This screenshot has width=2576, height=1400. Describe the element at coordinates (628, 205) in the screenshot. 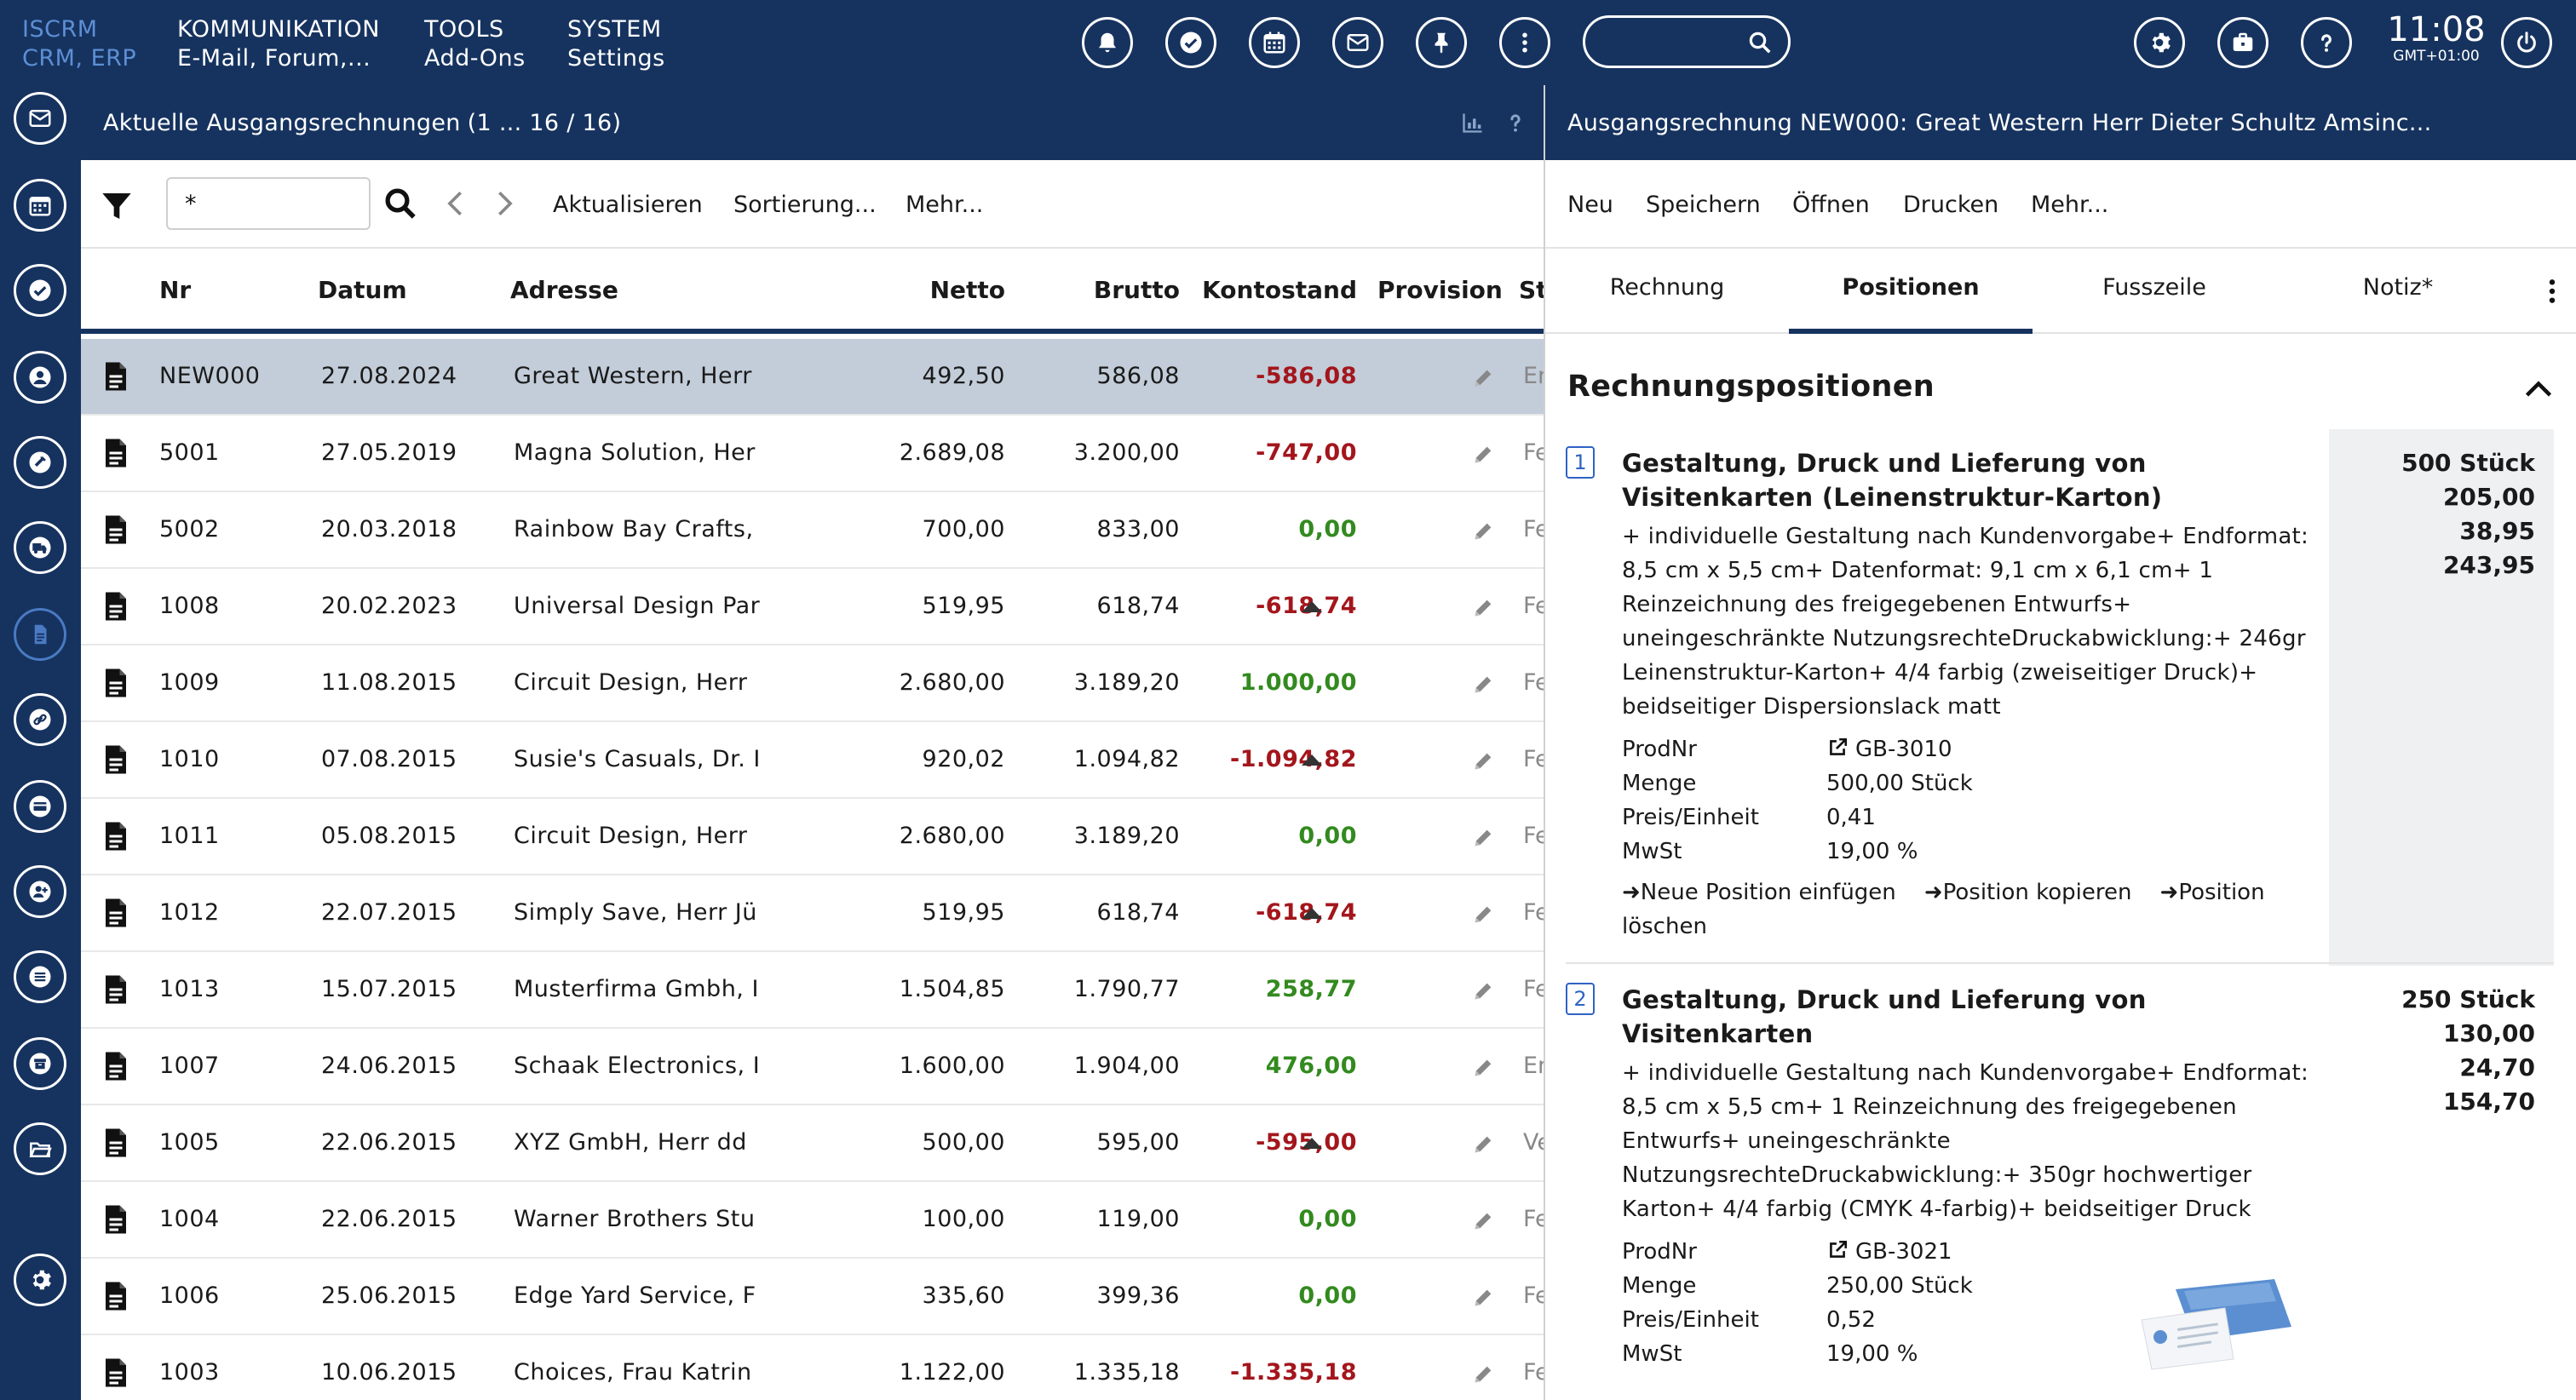

I see `refresh-button: Aktualisieren` at that location.